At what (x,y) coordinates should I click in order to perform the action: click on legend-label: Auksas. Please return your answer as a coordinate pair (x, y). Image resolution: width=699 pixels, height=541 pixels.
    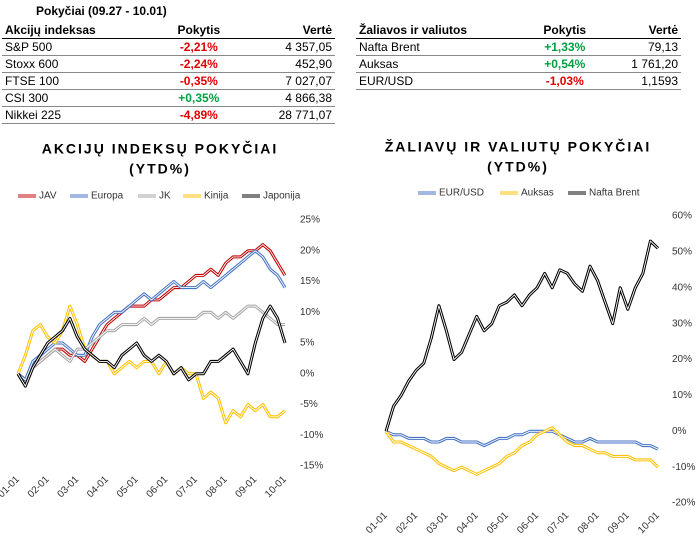
    Looking at the image, I should click on (537, 193).